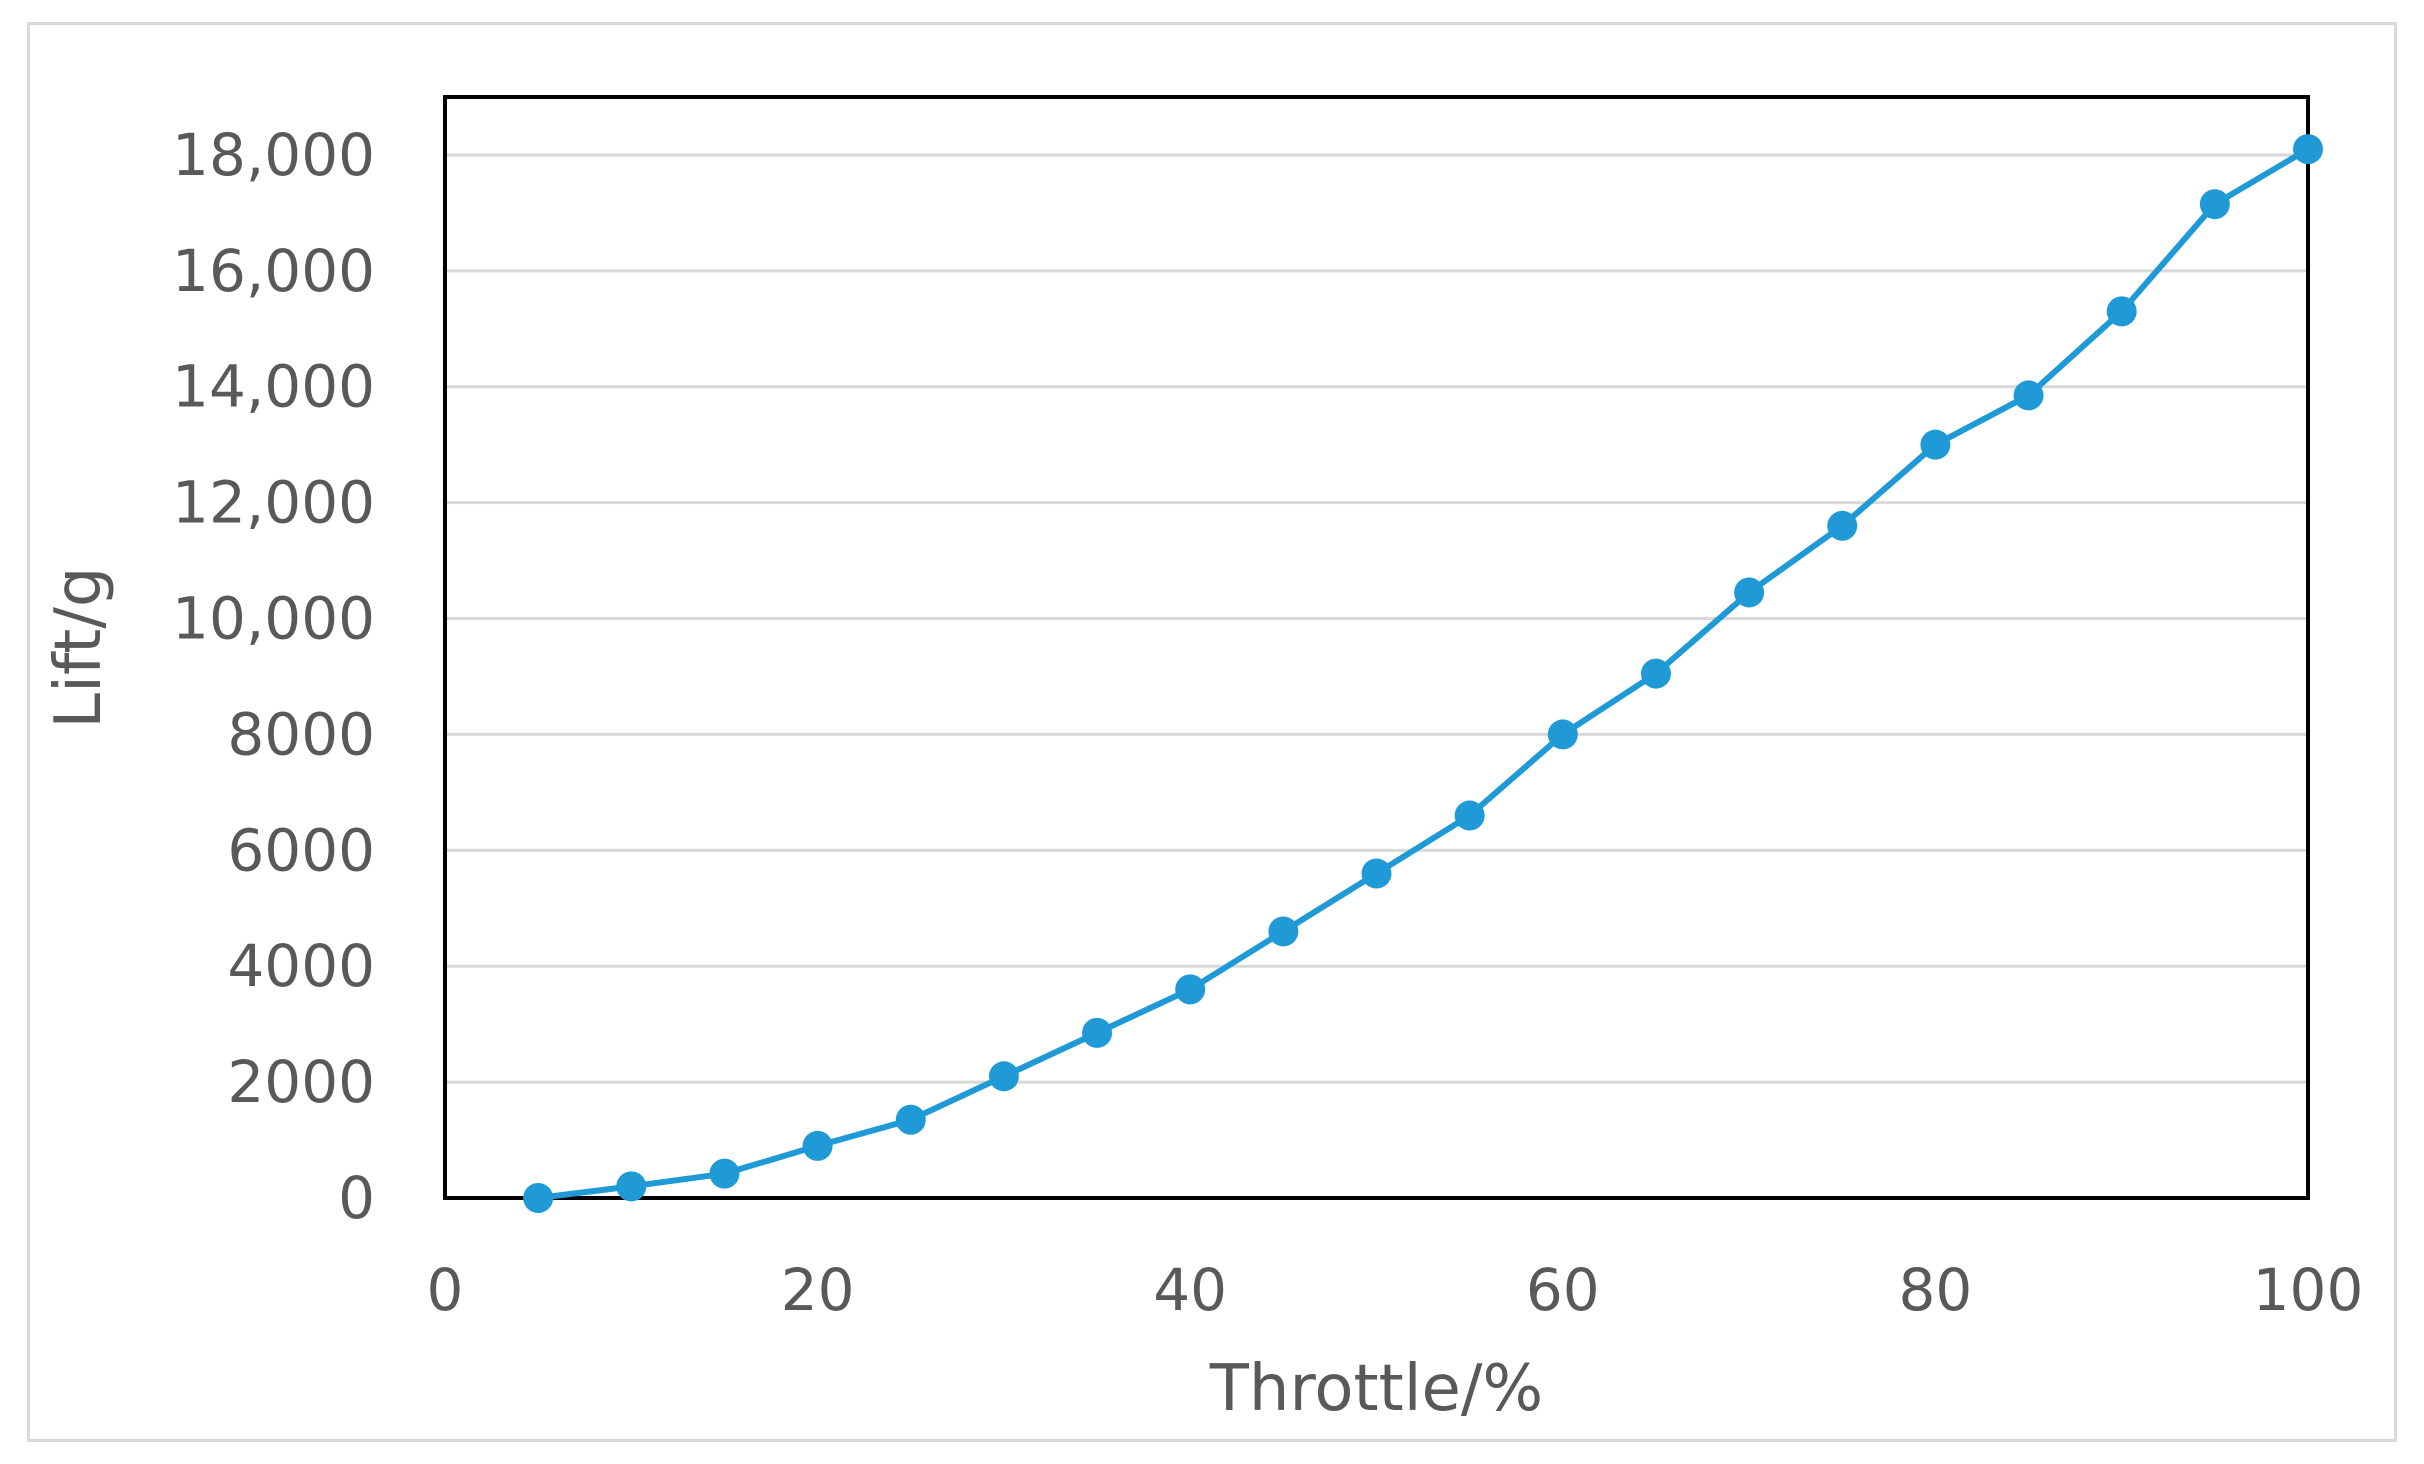 Image resolution: width=2424 pixels, height=1464 pixels. I want to click on y-tick-label: 18,000, so click(273, 155).